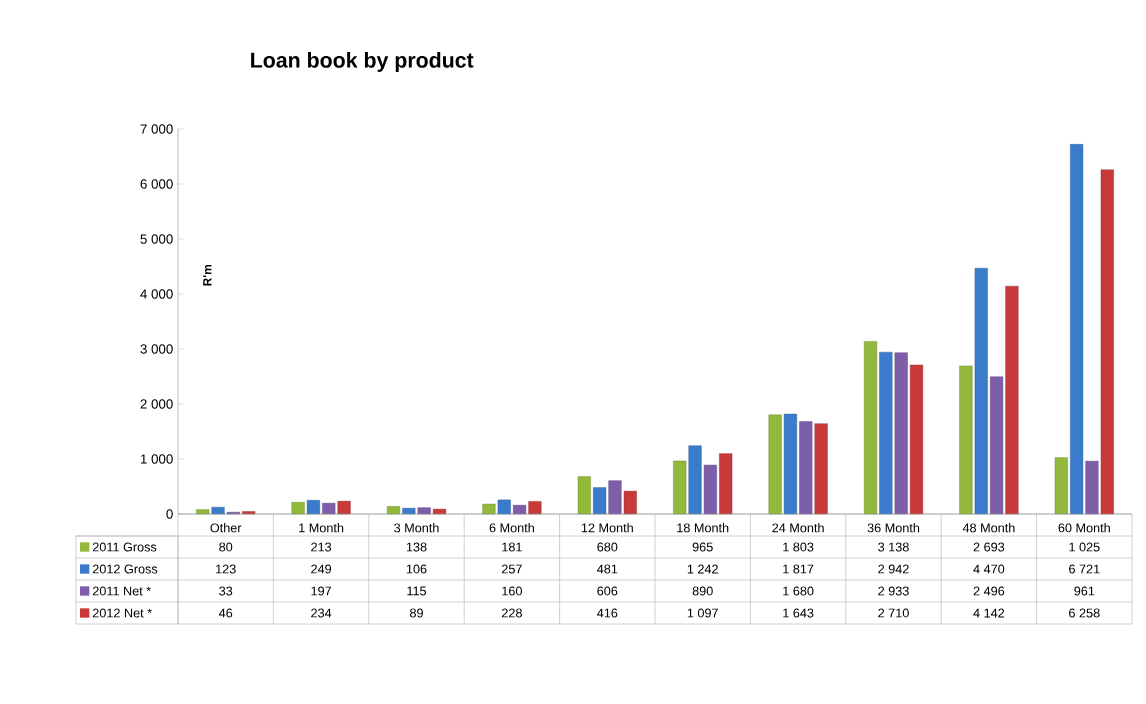 This screenshot has width=1146, height=704. What do you see at coordinates (321, 569) in the screenshot?
I see `data-label: 249` at bounding box center [321, 569].